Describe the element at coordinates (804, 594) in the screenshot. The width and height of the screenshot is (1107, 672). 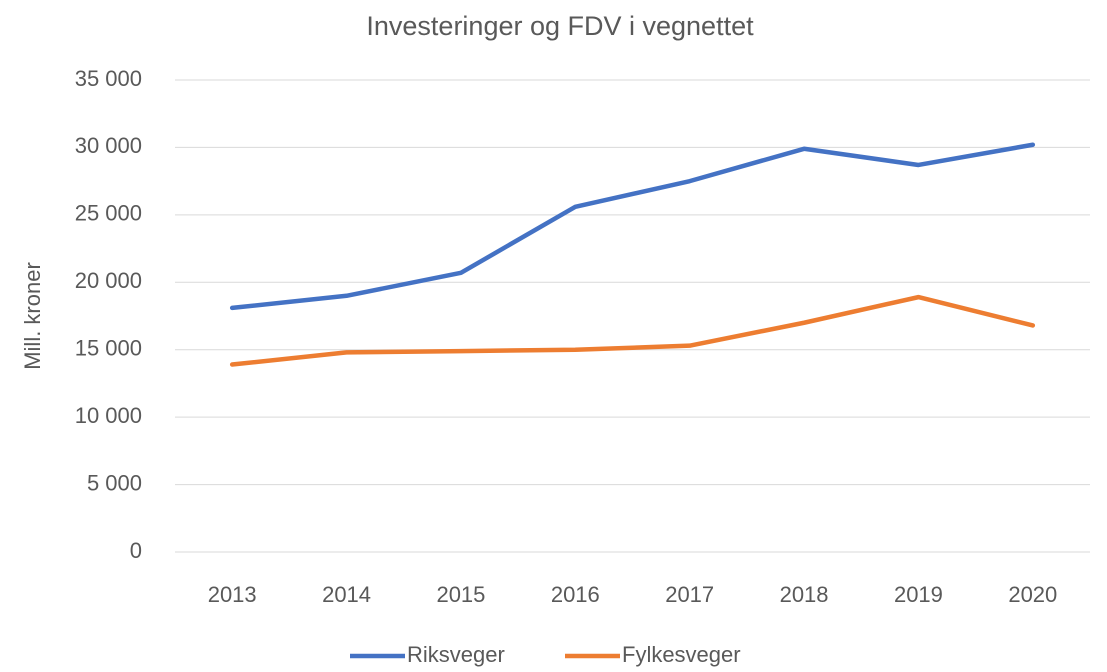
I see `x-tick-label: 2018` at that location.